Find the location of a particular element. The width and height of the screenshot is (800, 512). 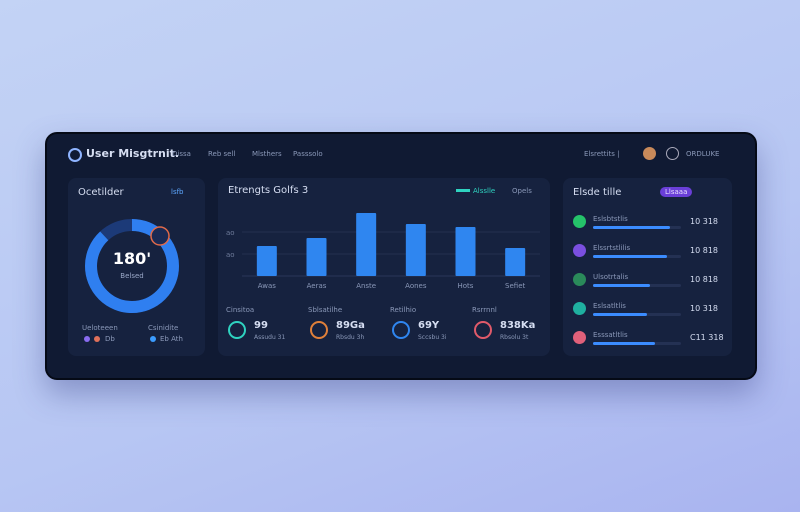

gauge-value: 180' is located at coordinates (132, 258).